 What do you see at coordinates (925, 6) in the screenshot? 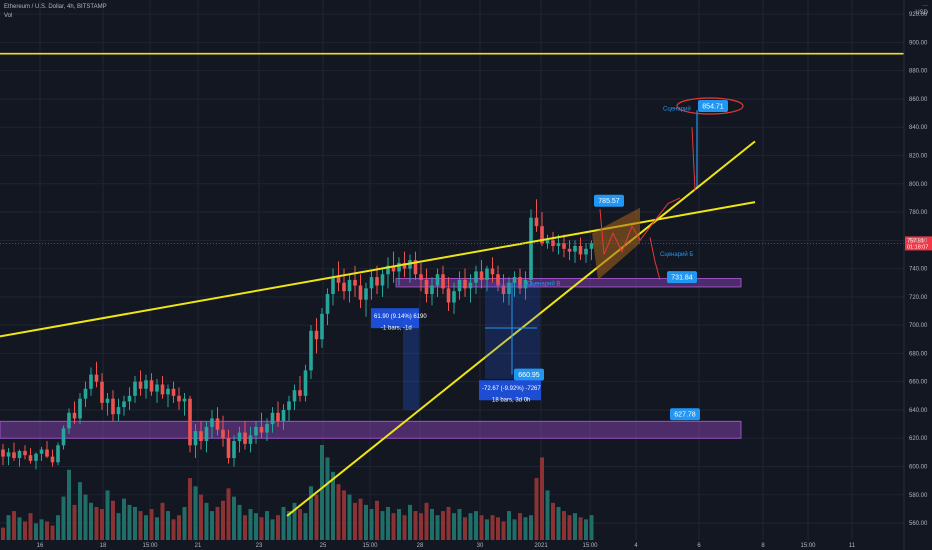
I see `more-icon: ···` at bounding box center [925, 6].